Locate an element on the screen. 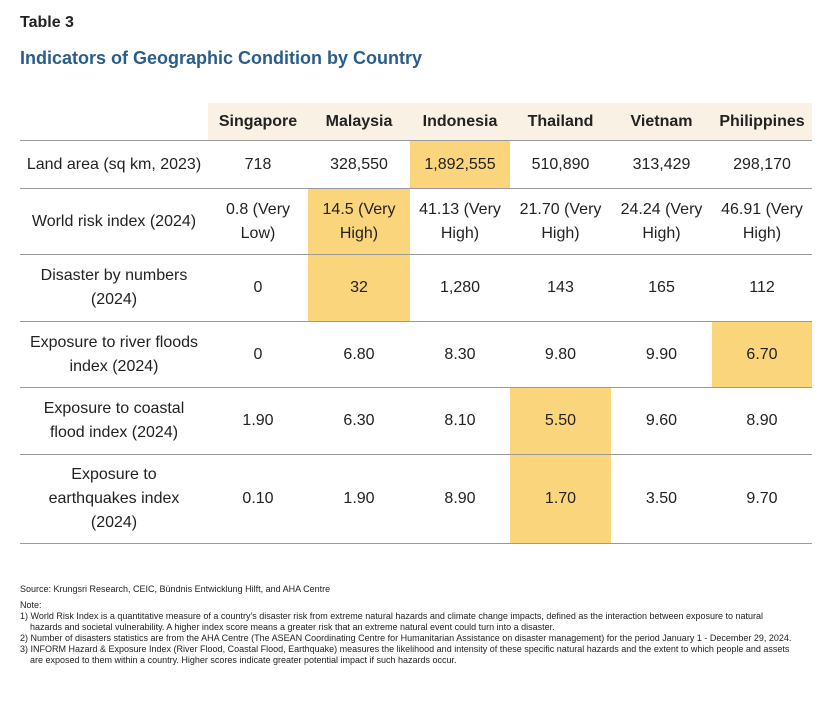 This screenshot has height=714, width=840. cell: 9.90 is located at coordinates (661, 354).